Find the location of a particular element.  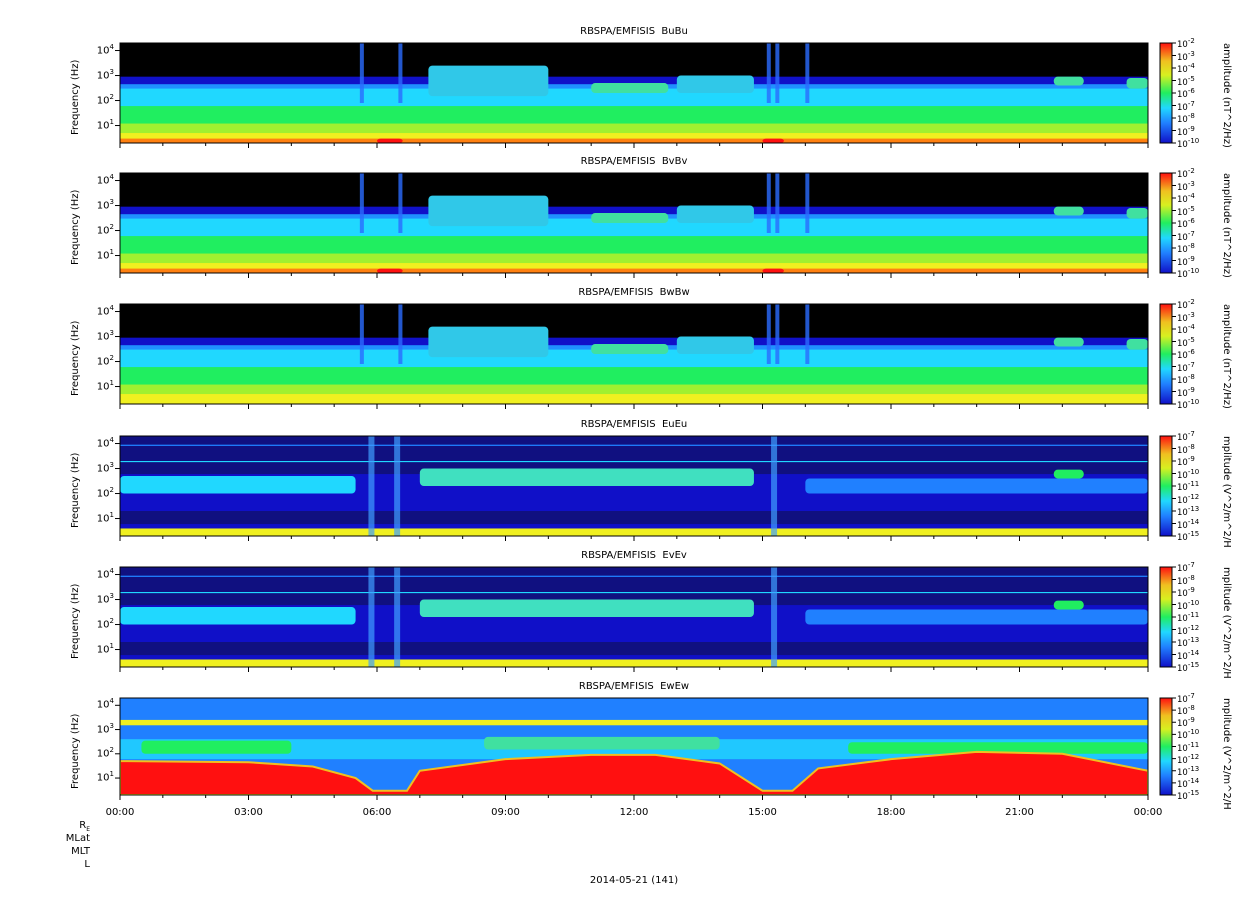

colorbar-tick-label: 10⁻⁵ is located at coordinates (1186, 342).